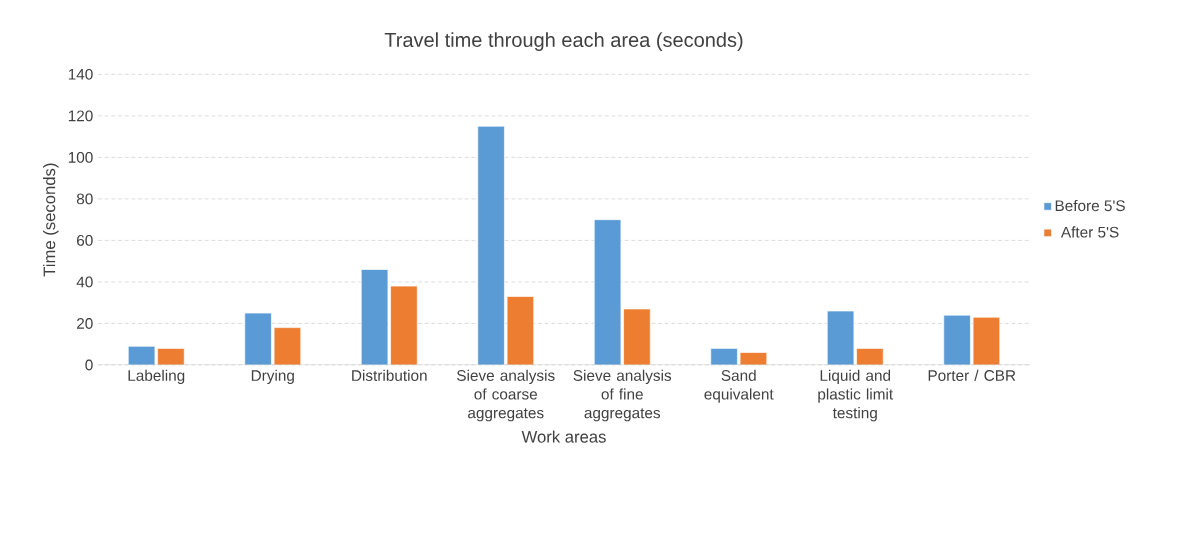  I want to click on y-tick-label: 20, so click(85, 323).